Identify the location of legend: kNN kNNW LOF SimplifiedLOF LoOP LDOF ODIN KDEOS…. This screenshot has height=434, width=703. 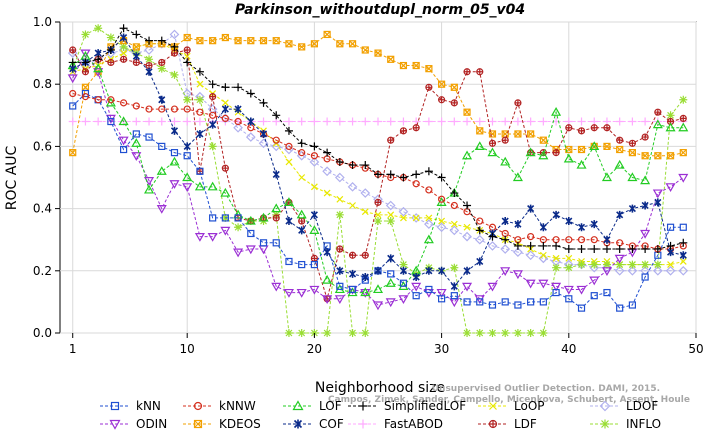
(380, 415).